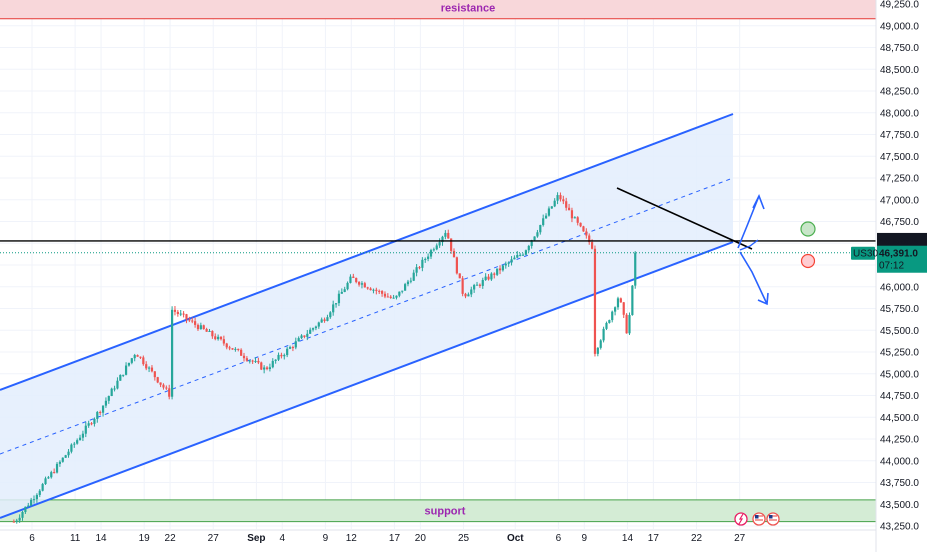  I want to click on bearish-scenario-arrow, so click(753, 278).